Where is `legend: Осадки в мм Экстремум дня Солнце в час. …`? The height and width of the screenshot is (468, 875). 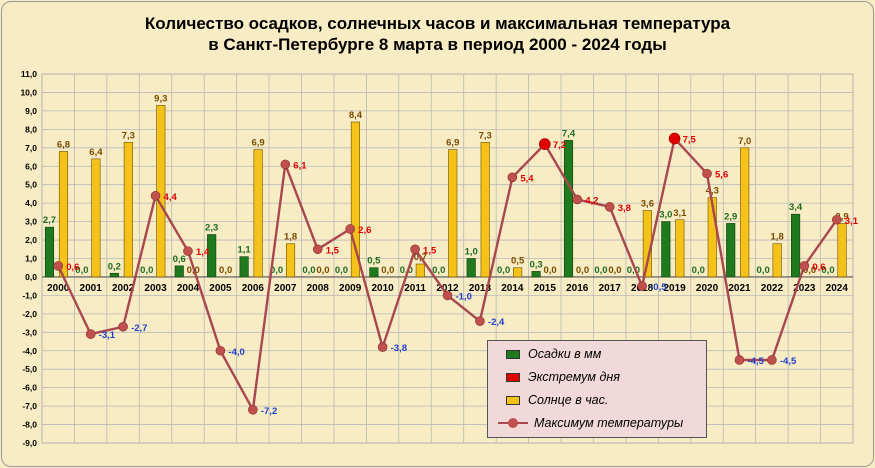
legend: Осадки в мм Экстремум дня Солнце в час. … is located at coordinates (597, 389).